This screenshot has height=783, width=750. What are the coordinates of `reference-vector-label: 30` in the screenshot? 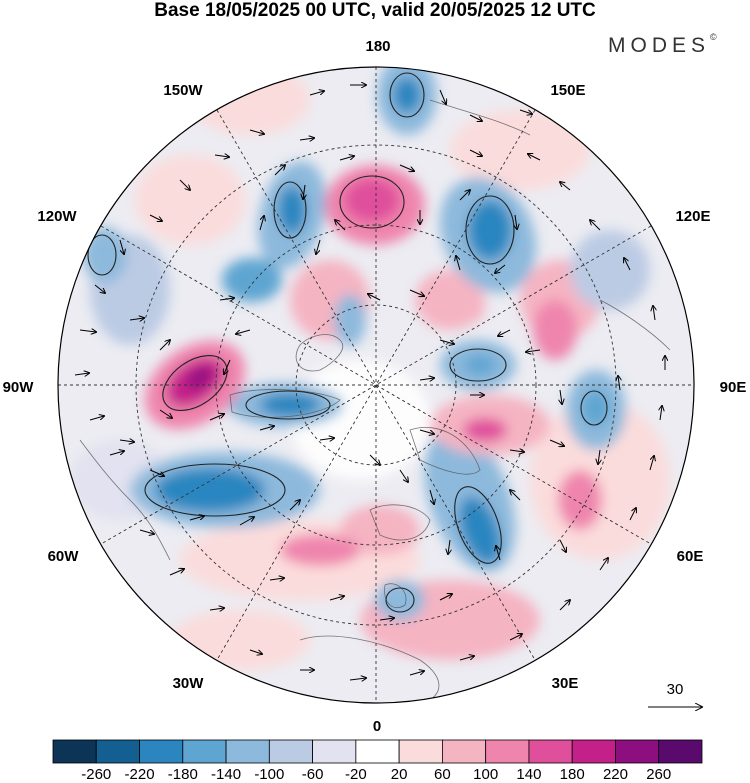 It's located at (675, 689).